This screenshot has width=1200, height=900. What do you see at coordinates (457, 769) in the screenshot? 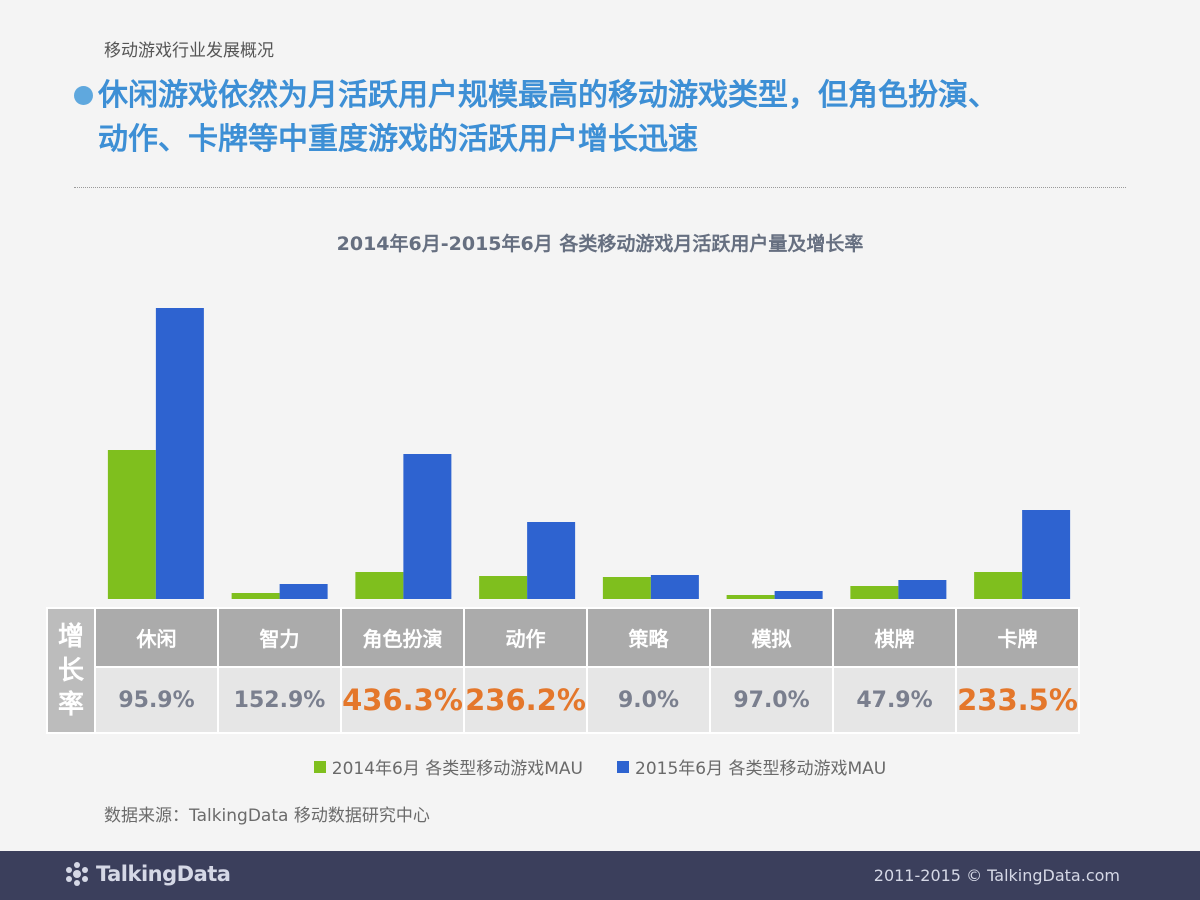
I see `legend-label-2014: 2014年6月 各类型移动游戏MAU` at bounding box center [457, 769].